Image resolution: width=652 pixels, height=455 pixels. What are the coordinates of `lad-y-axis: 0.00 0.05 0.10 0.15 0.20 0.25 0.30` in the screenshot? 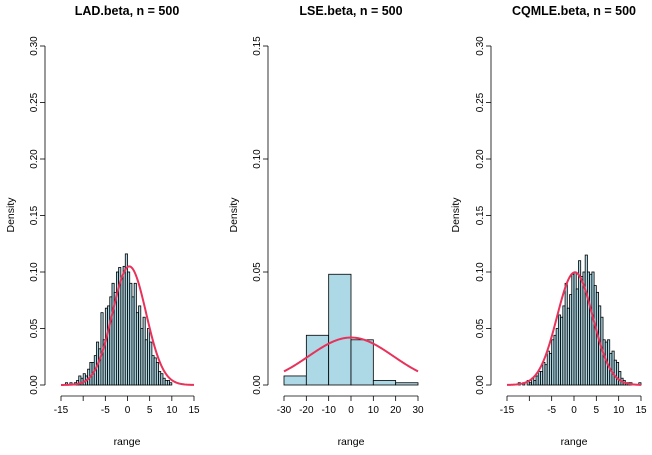 It's located at (37, 215).